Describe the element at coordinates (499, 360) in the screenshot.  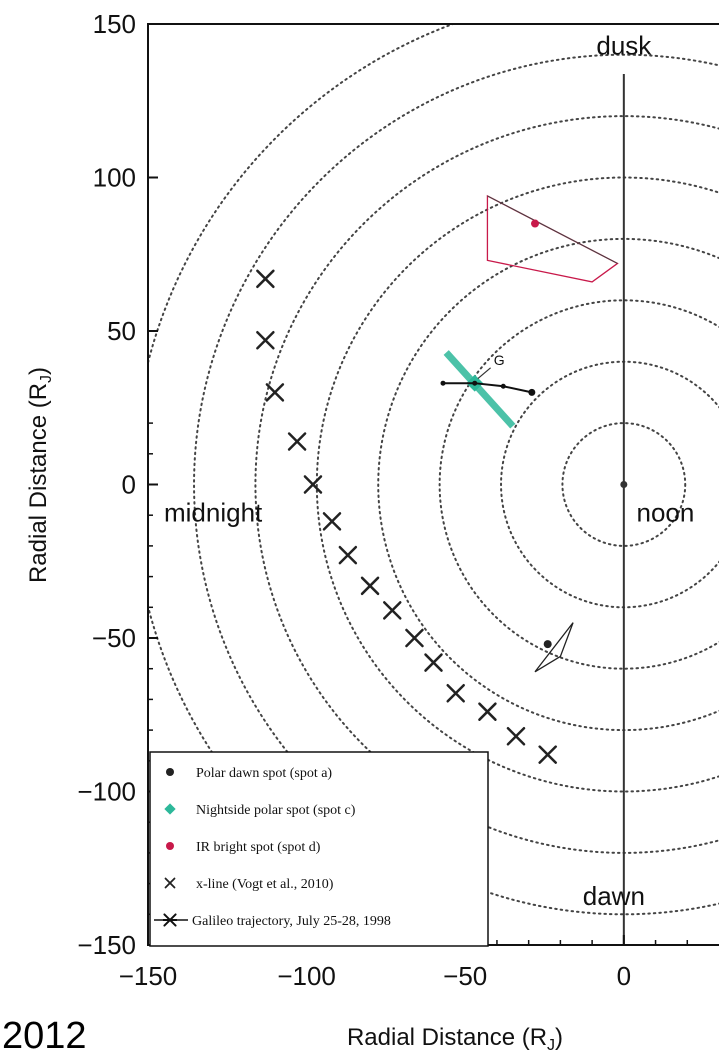
I see `galileo-annotation-g: G` at that location.